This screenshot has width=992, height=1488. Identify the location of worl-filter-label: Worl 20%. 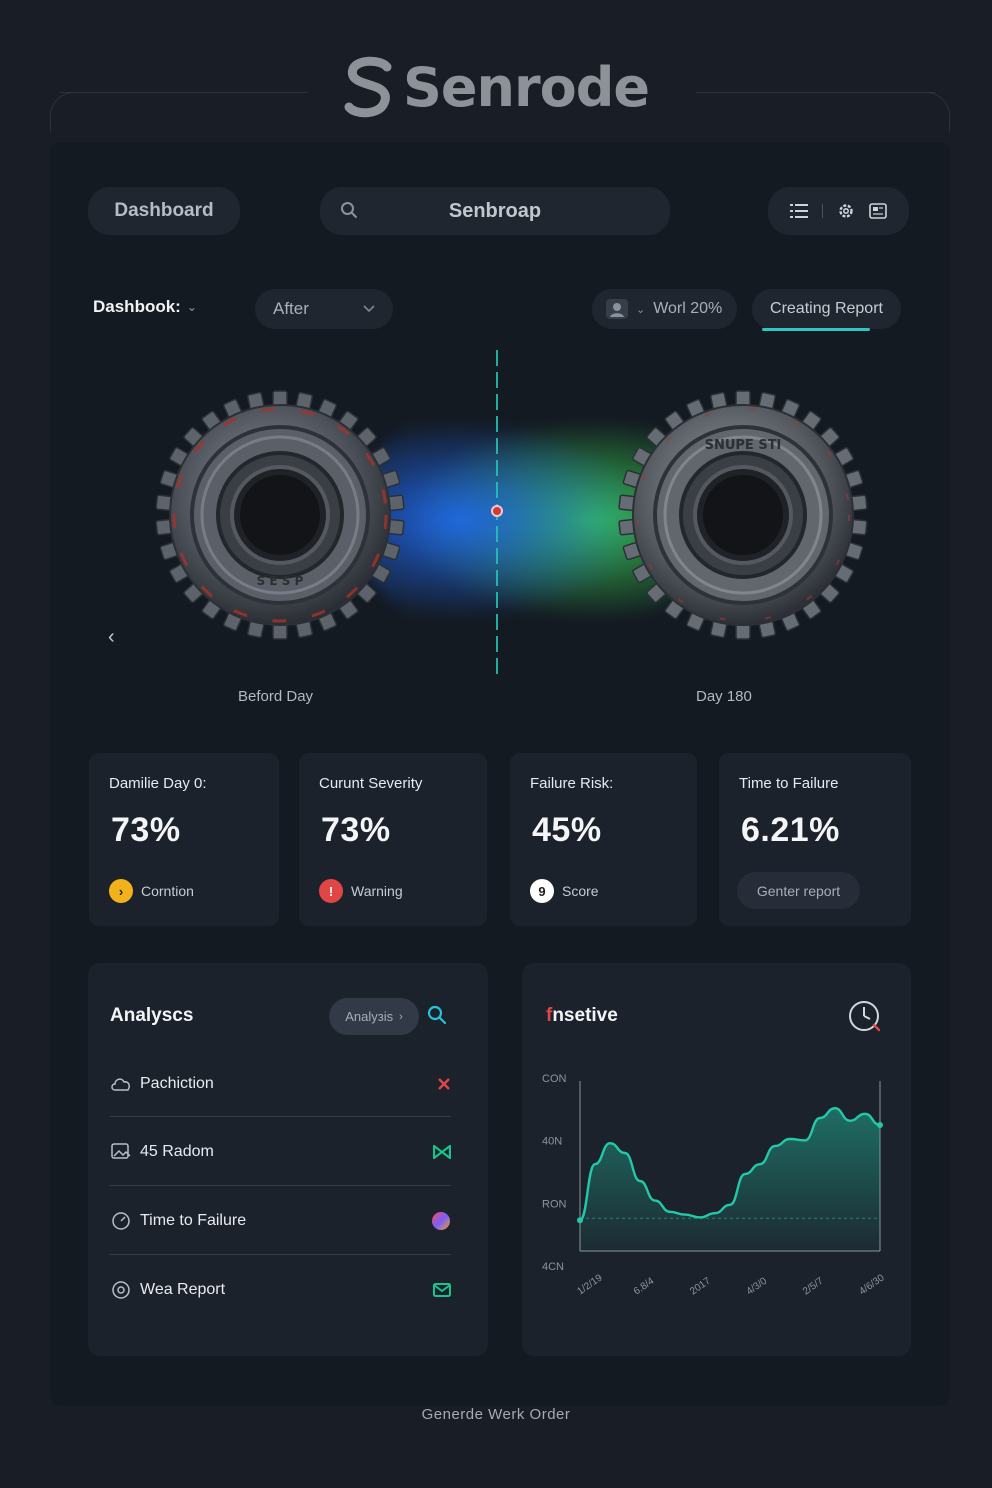
(688, 308).